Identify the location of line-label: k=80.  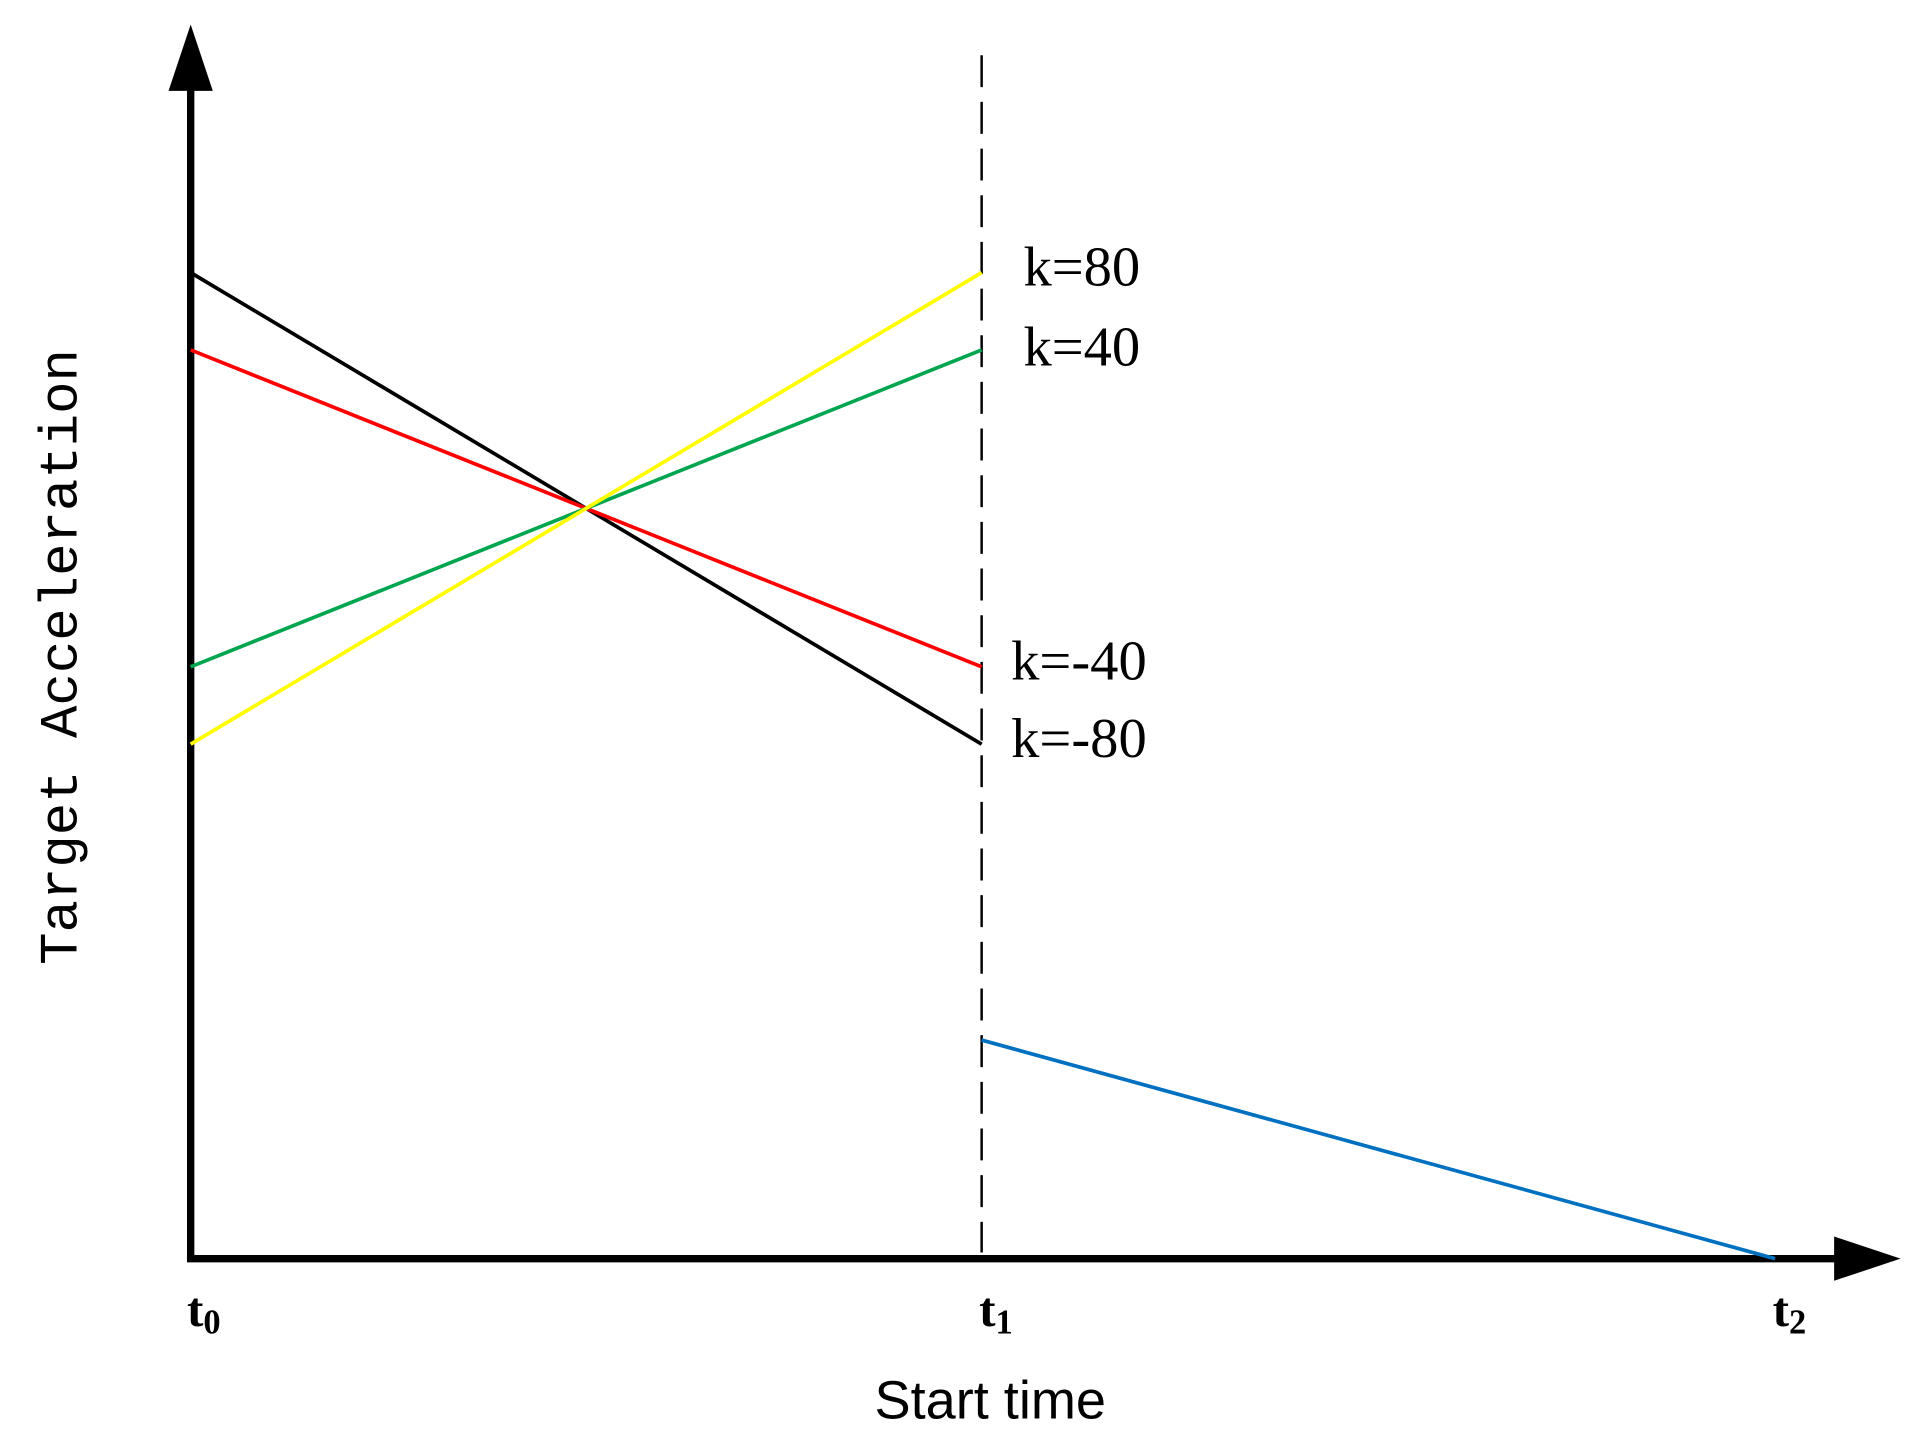
(1081, 268).